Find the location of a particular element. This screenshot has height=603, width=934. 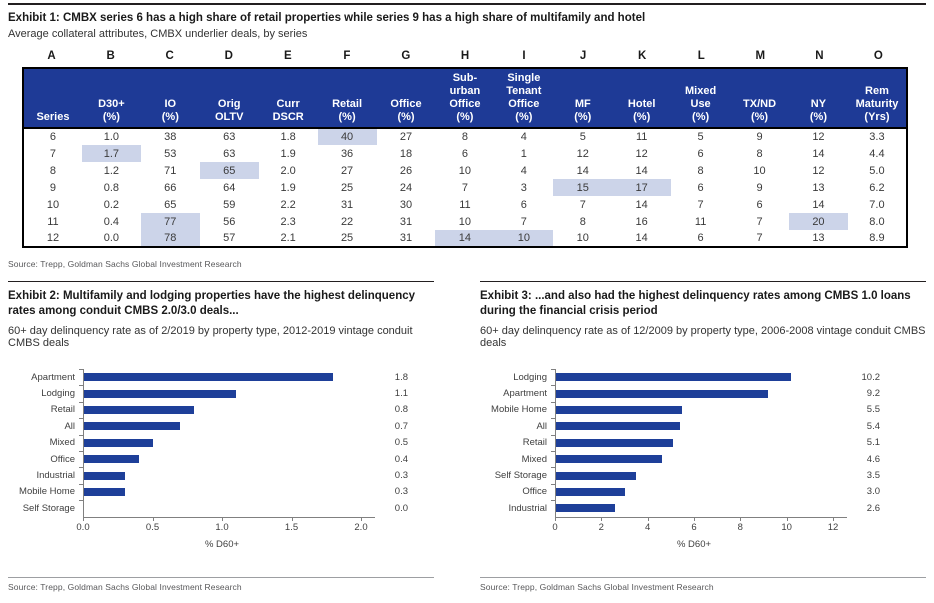

exhibit3-bottom-rule is located at coordinates (703, 577).